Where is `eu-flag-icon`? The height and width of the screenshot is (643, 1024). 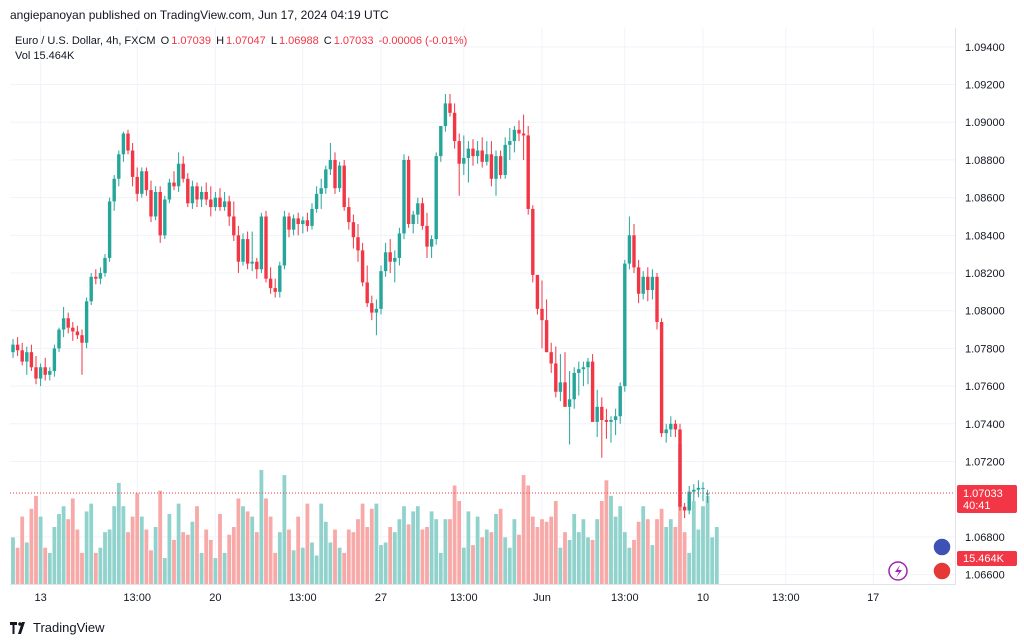 eu-flag-icon is located at coordinates (942, 547).